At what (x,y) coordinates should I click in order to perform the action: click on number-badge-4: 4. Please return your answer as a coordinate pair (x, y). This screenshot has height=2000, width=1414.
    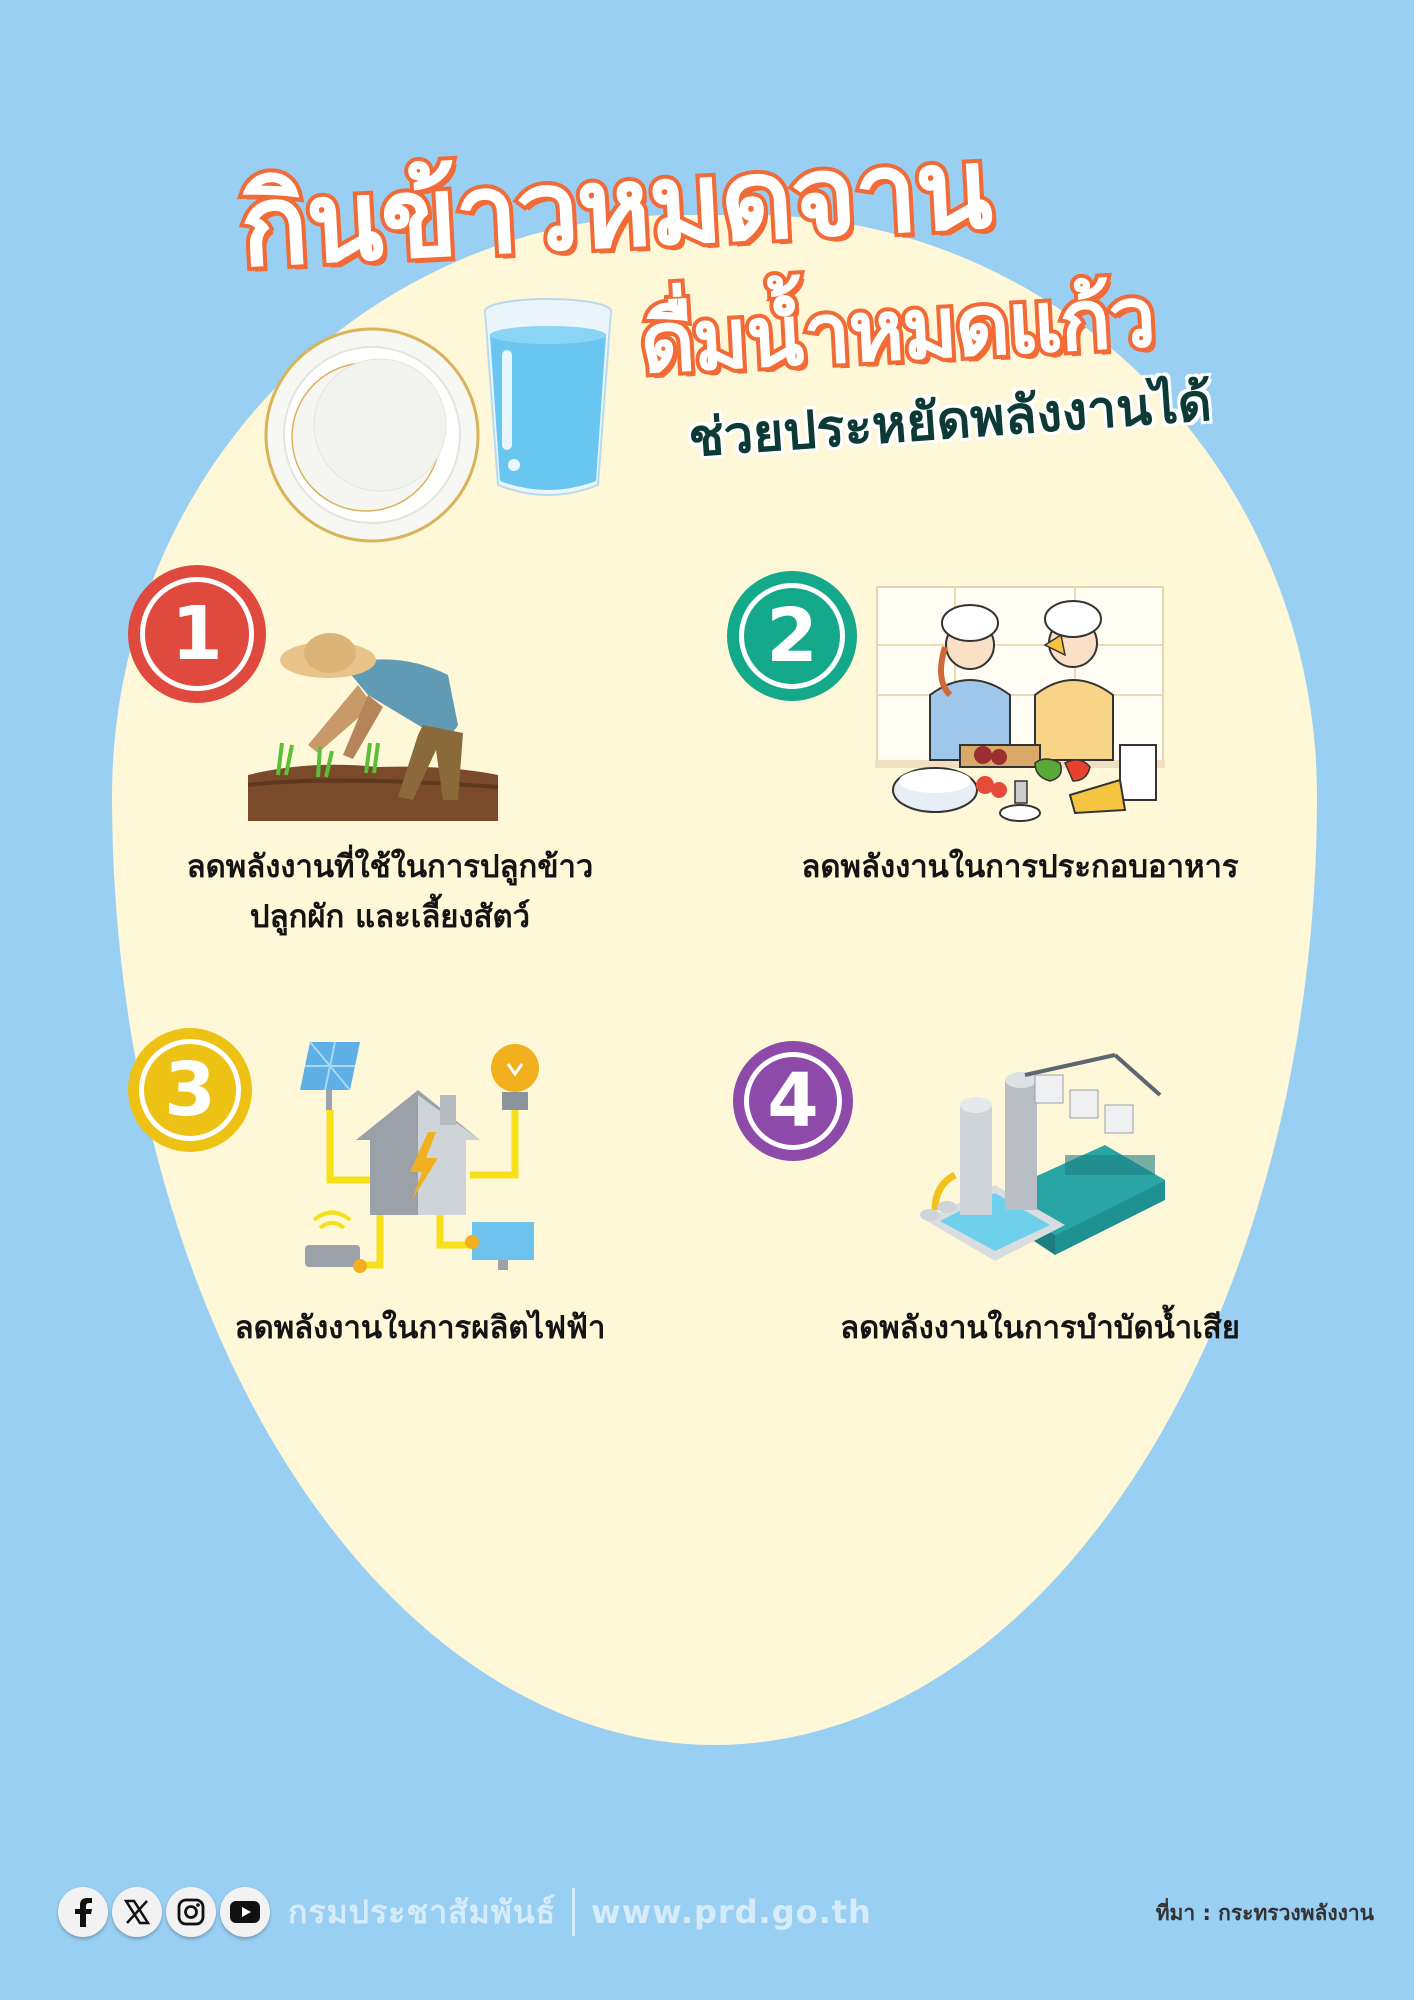
    Looking at the image, I should click on (793, 1101).